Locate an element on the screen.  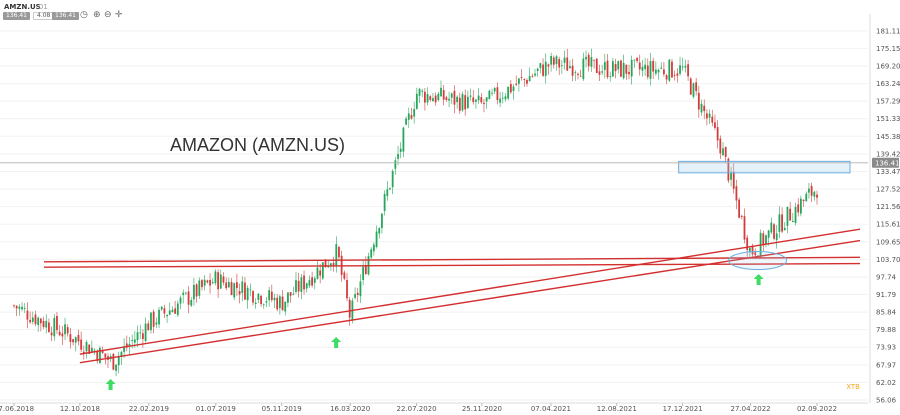
y-tick-label: 79.88 is located at coordinates (886, 330).